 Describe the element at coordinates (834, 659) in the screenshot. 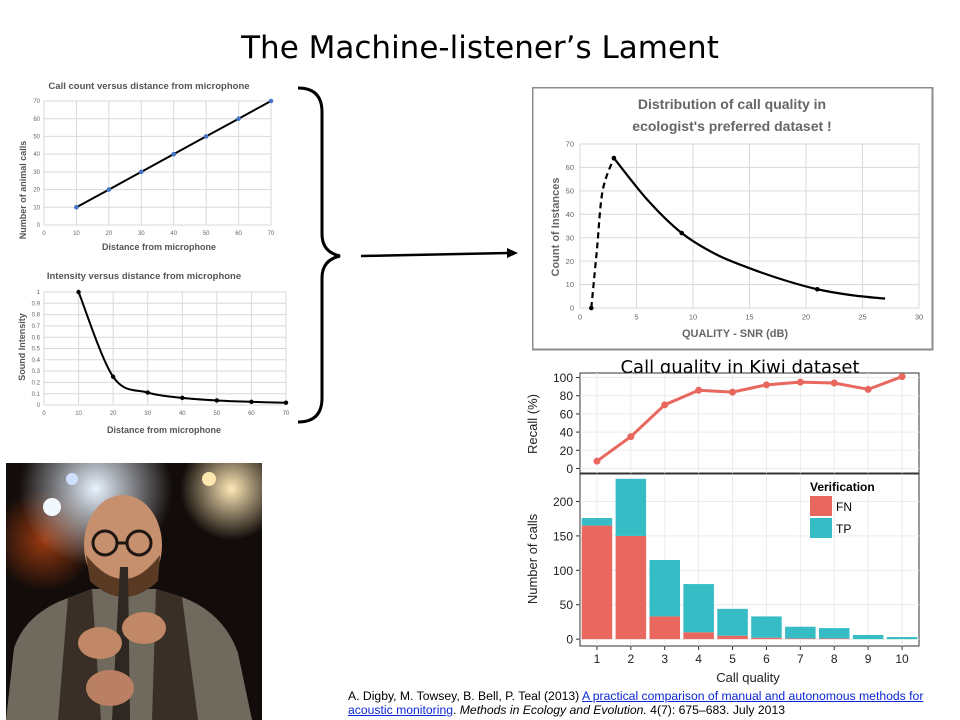

I see `x-tick-label: 8` at that location.